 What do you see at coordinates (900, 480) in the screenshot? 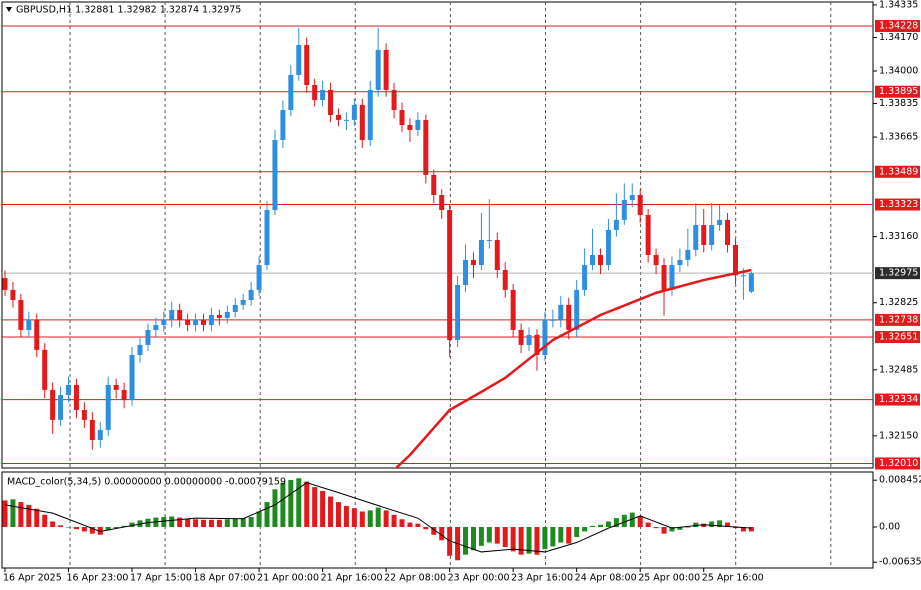
I see `y-tick-label: 0.0084521` at bounding box center [900, 480].